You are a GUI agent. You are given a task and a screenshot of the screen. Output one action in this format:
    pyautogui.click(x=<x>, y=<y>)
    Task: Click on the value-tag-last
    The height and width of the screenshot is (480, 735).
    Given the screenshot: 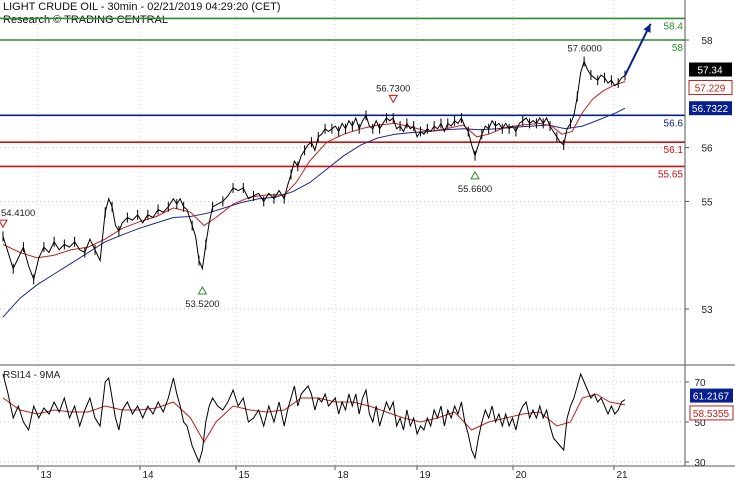 What is the action you would take?
    pyautogui.click(x=710, y=69)
    